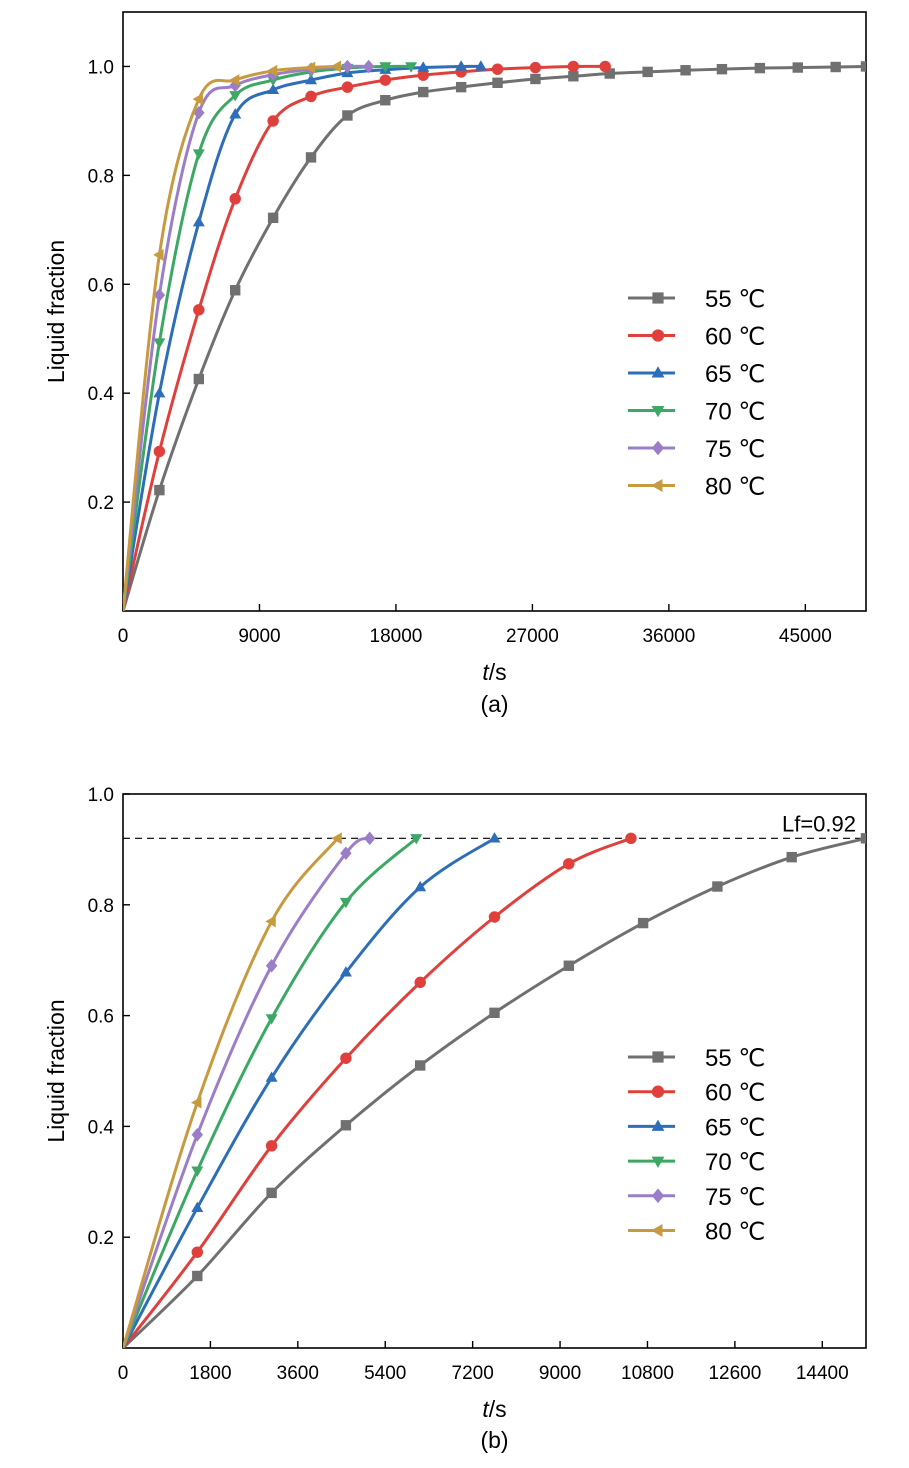  I want to click on x-tick-label-b: 7200, so click(473, 1373).